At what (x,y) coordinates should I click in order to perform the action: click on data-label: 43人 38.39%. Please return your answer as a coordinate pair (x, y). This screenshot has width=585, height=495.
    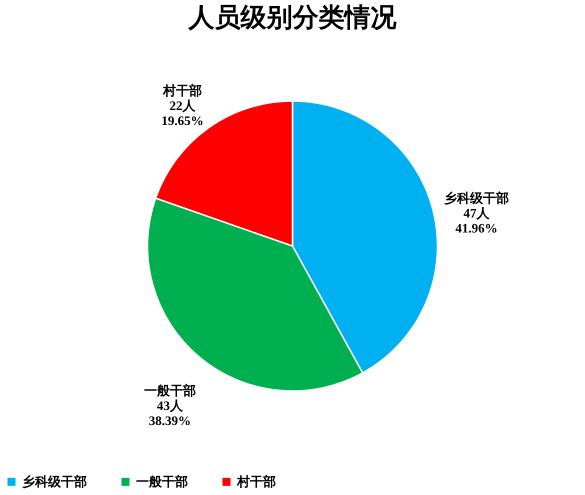
    Looking at the image, I should click on (170, 413).